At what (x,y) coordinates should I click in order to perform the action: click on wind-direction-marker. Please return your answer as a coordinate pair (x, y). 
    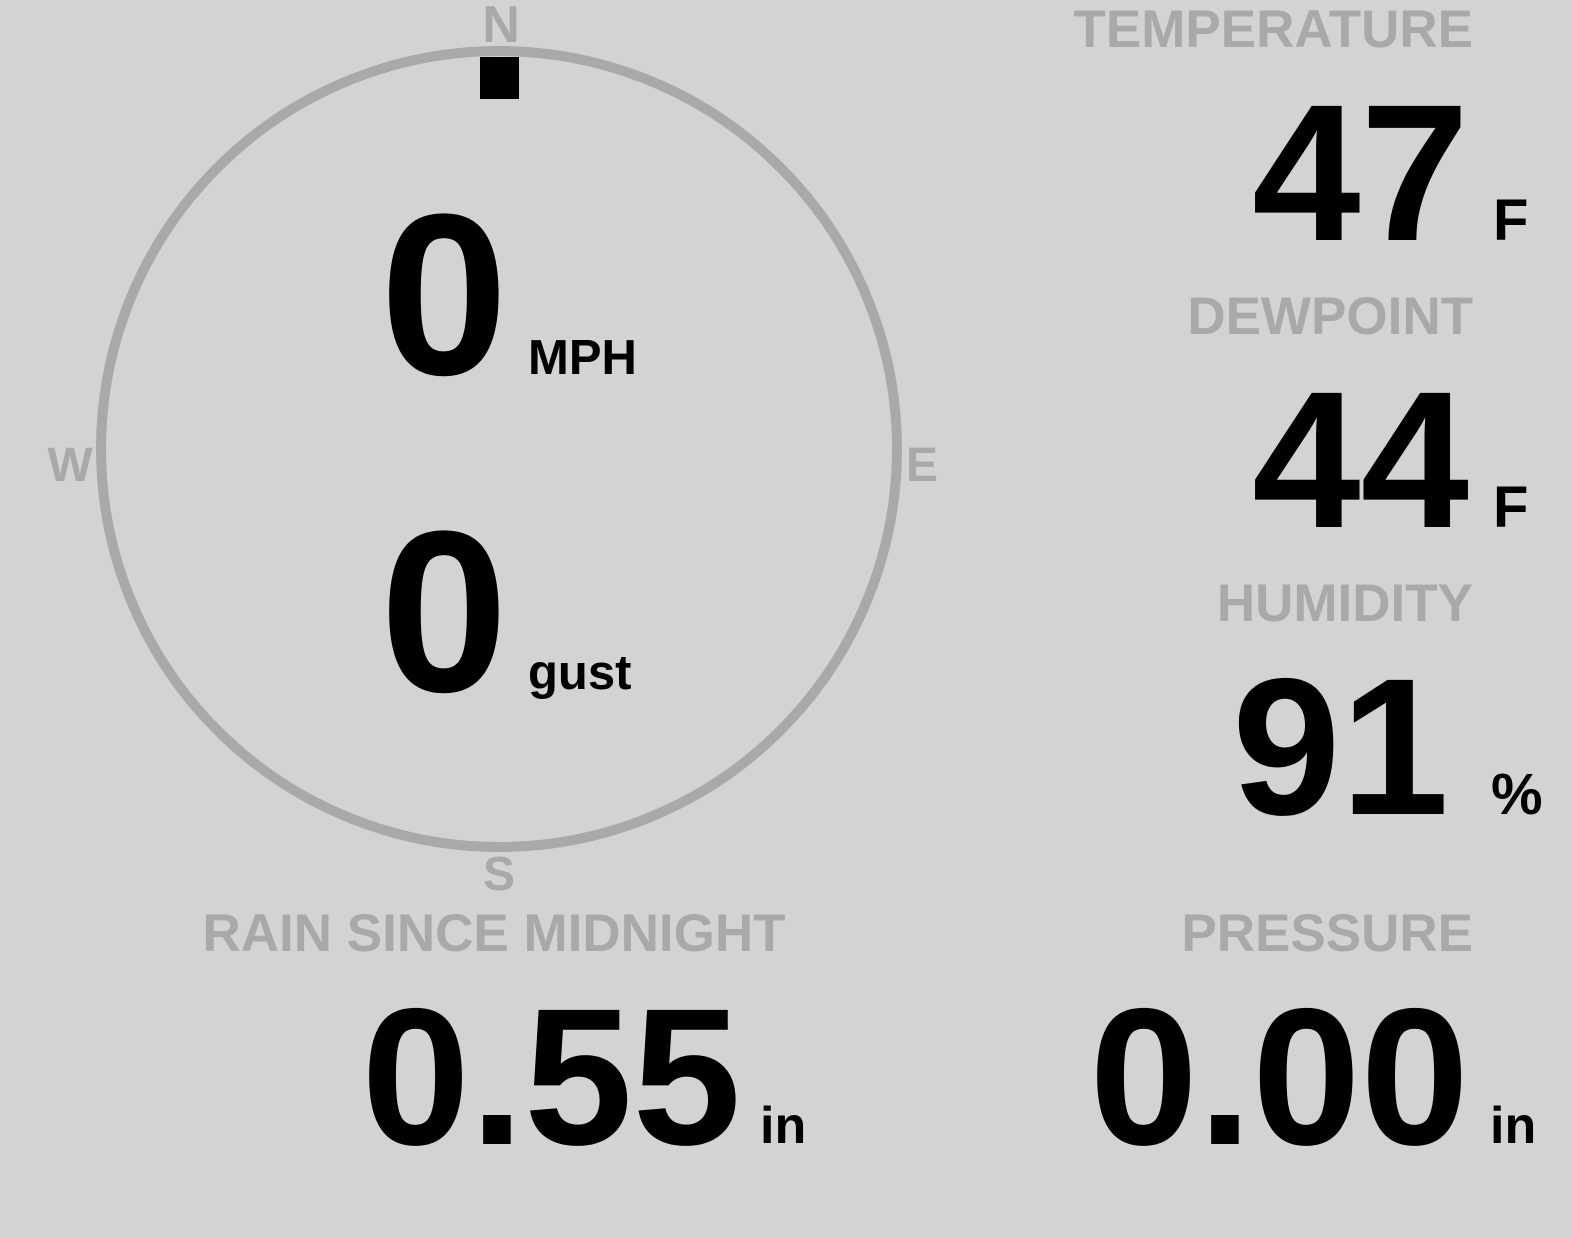
    Looking at the image, I should click on (499, 78).